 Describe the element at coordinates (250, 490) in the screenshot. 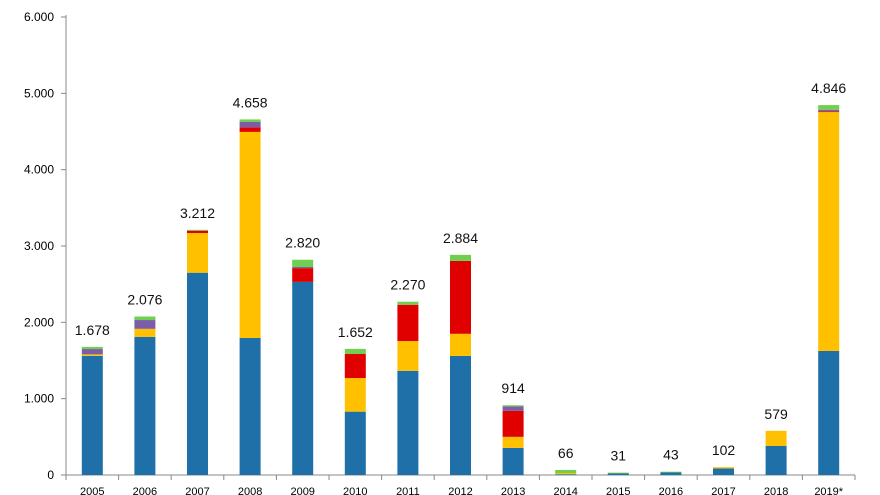

I see `x-category-label: 2008` at that location.